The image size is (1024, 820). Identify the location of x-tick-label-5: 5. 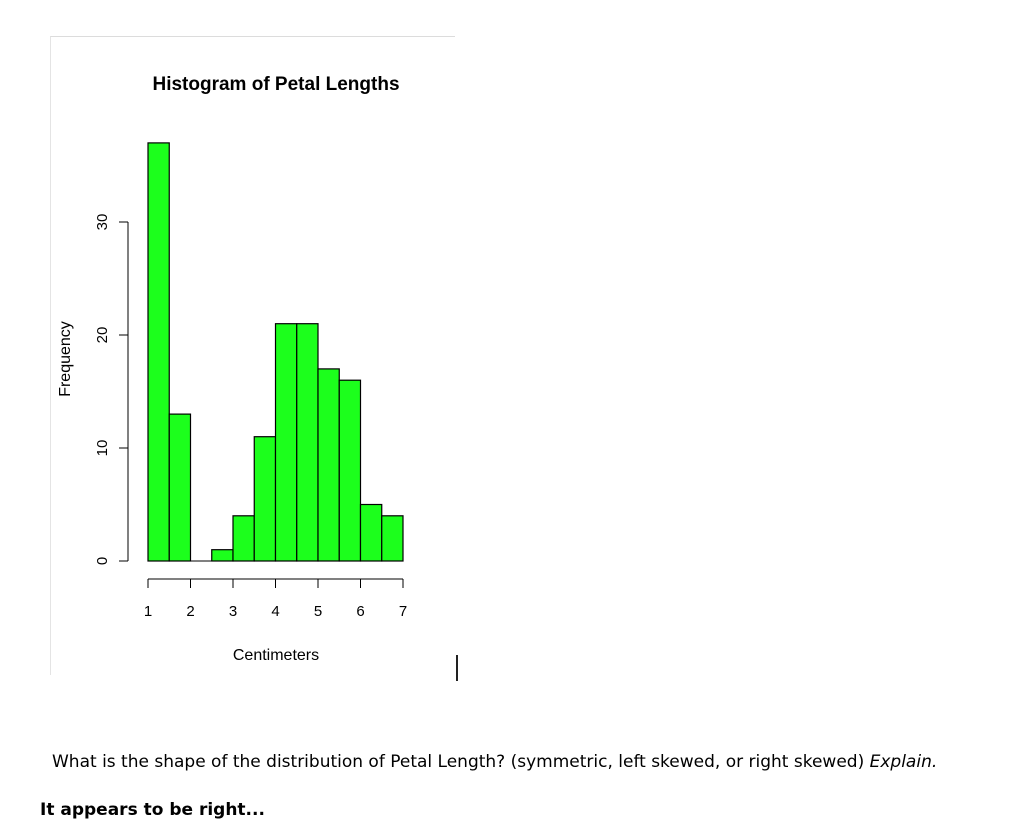
(318, 611).